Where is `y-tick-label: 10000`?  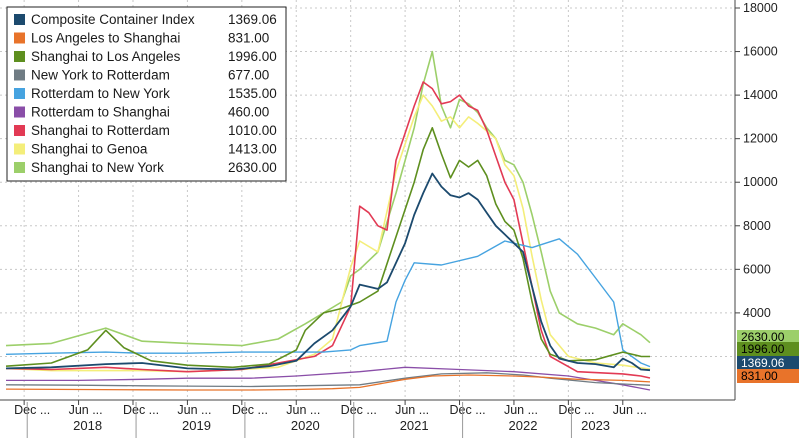
y-tick-label: 10000 is located at coordinates (760, 182).